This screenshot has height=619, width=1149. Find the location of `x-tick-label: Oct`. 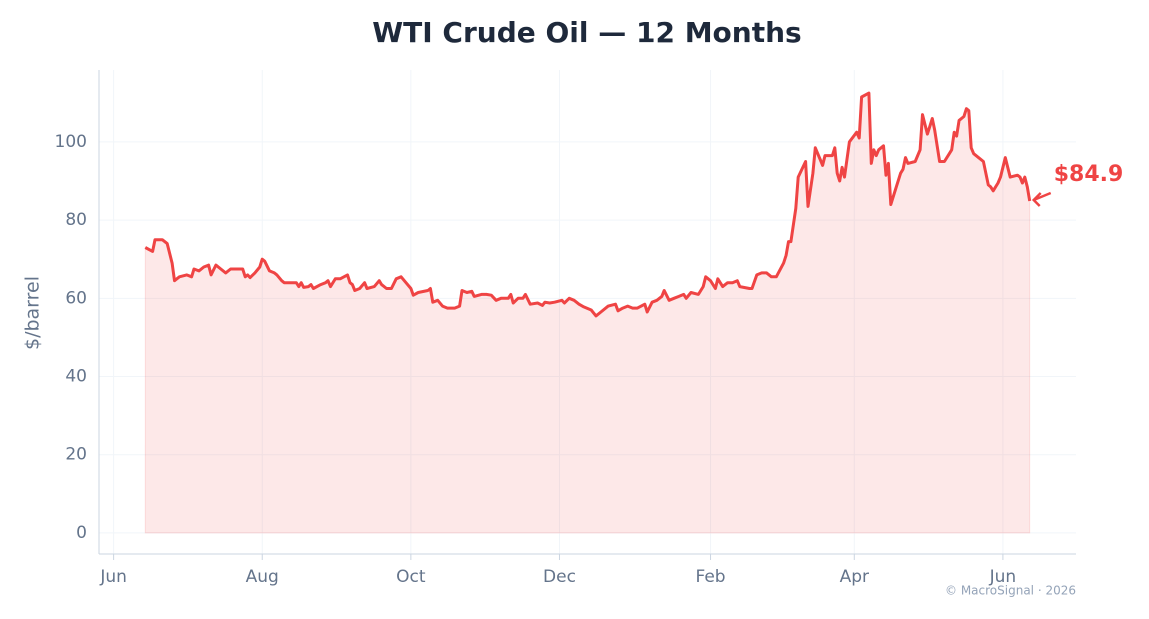

x-tick-label: Oct is located at coordinates (411, 577).